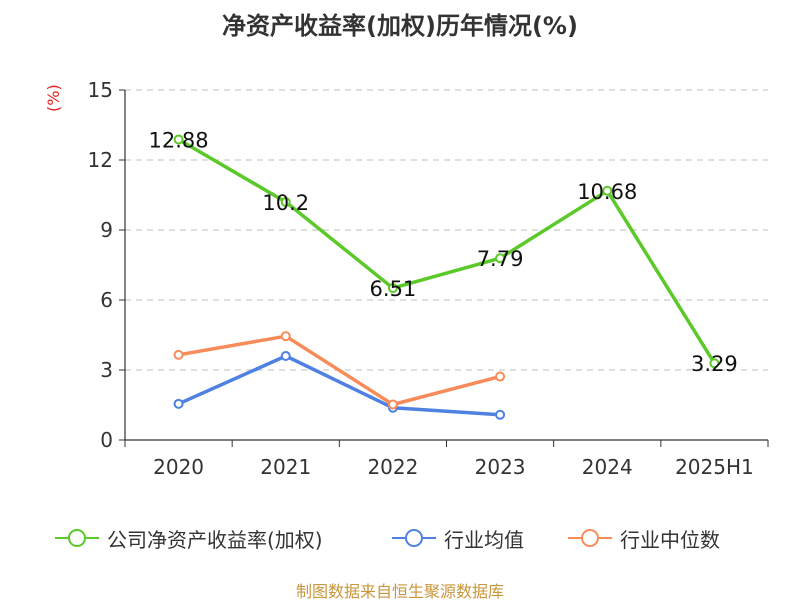  I want to click on x-tick-label: 2021, so click(285, 467).